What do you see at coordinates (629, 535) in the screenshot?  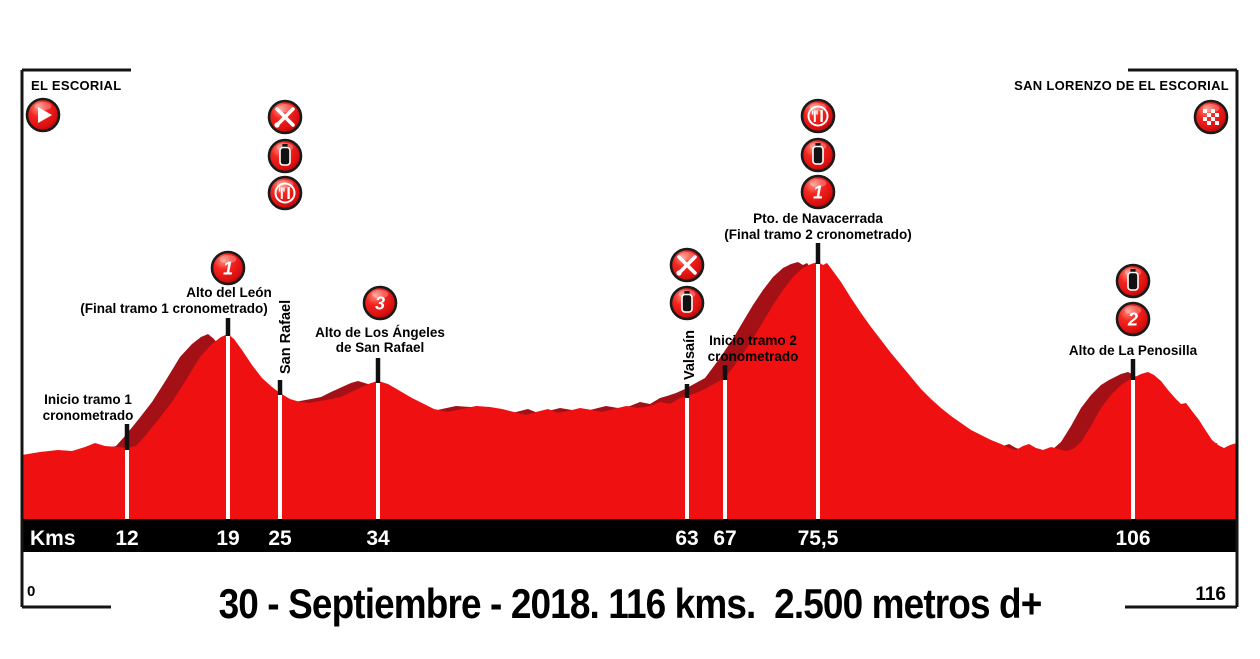 I see `km-axis-bar` at bounding box center [629, 535].